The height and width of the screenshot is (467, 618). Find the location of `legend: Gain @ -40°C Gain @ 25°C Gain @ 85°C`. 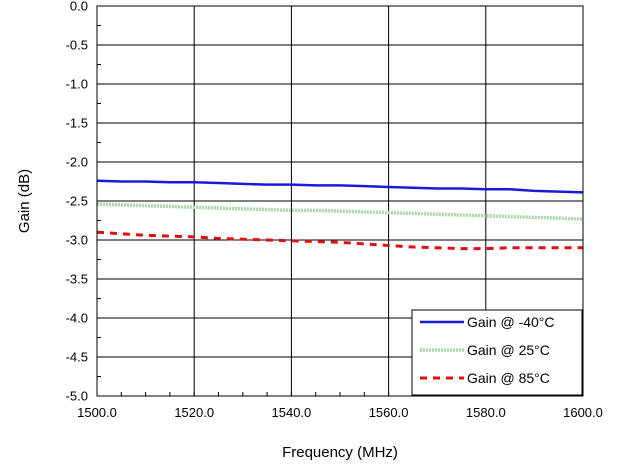

legend: Gain @ -40°C Gain @ 25°C Gain @ 85°C is located at coordinates (497, 352).